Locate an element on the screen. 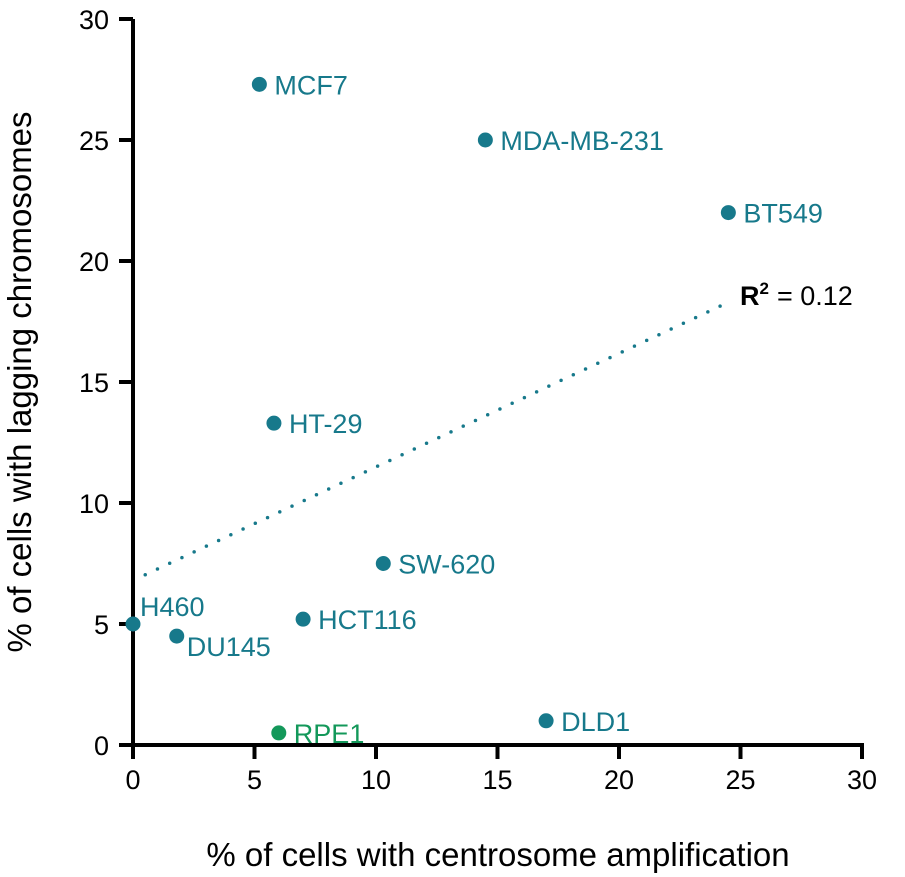 The height and width of the screenshot is (877, 905). y-tick-label: 30 is located at coordinates (94, 20).